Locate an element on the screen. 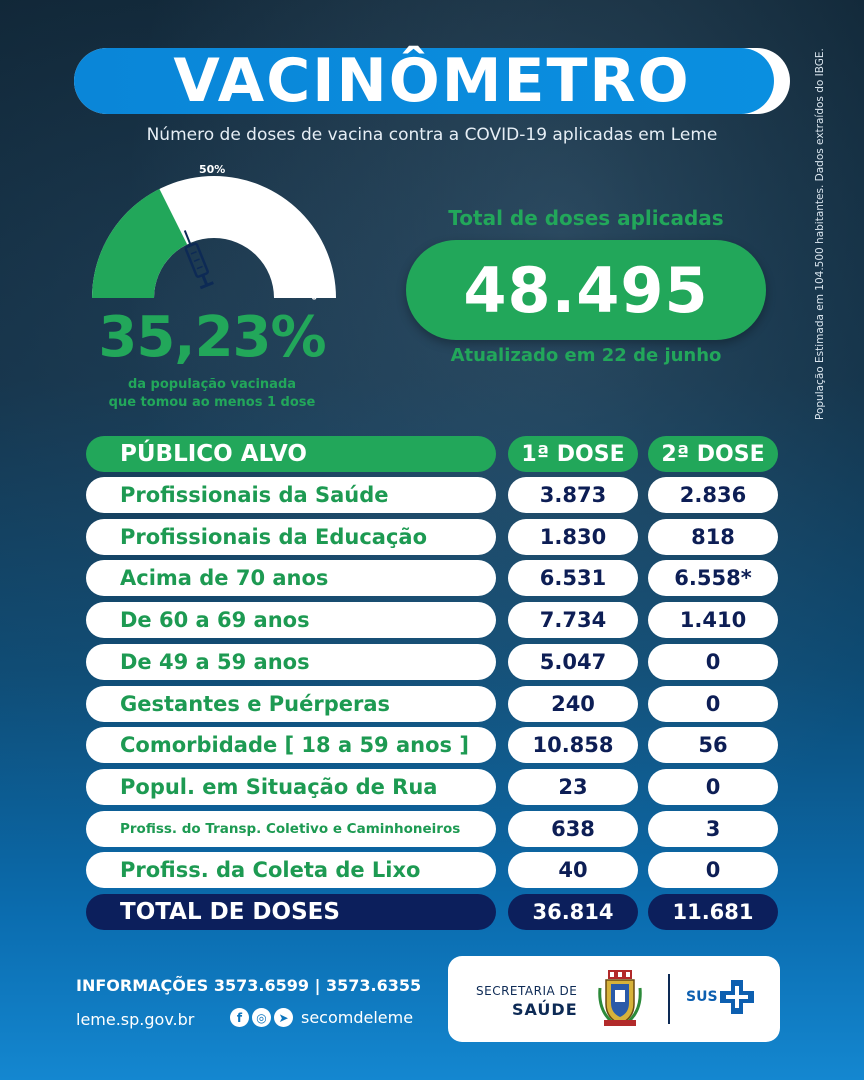 The width and height of the screenshot is (864, 1080). row-dose1: 5.047 is located at coordinates (573, 662).